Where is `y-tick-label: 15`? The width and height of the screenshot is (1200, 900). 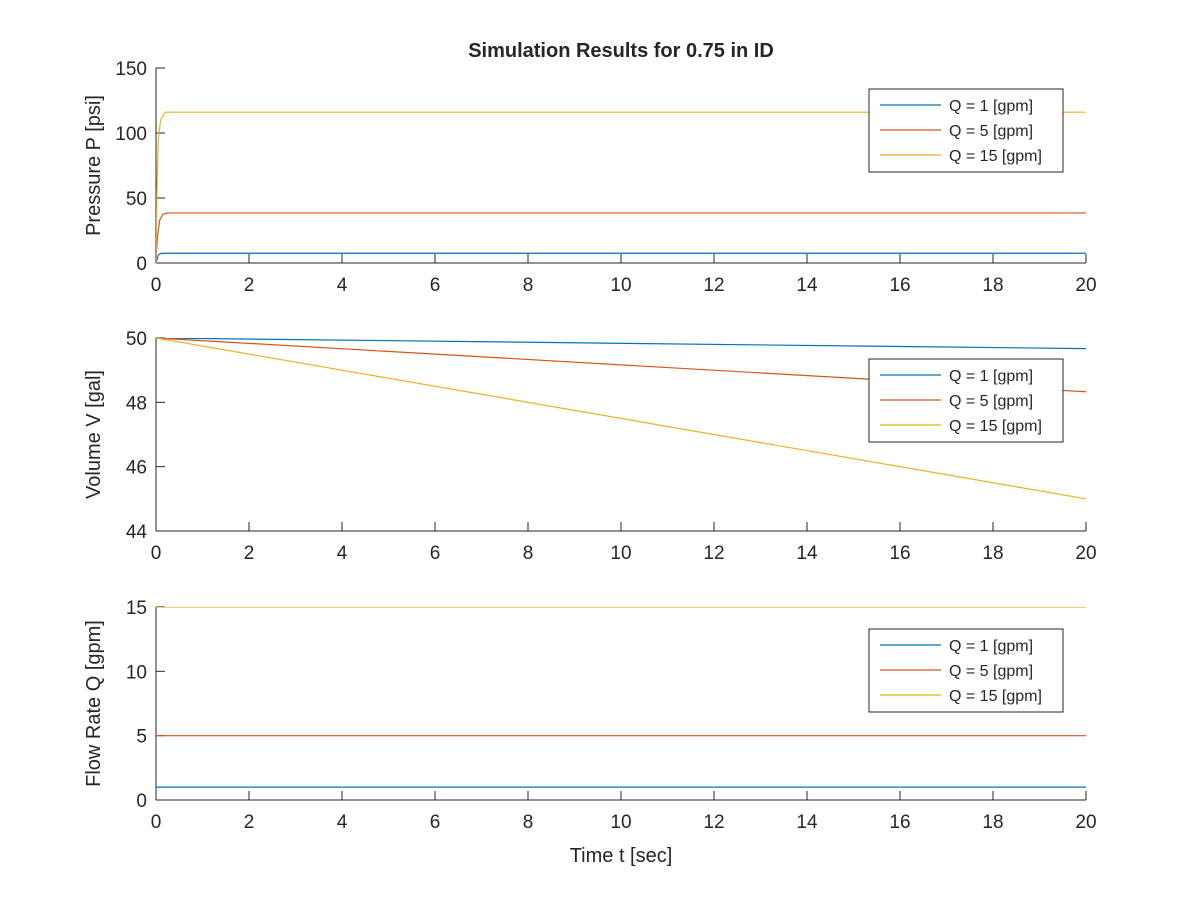 y-tick-label: 15 is located at coordinates (136, 608).